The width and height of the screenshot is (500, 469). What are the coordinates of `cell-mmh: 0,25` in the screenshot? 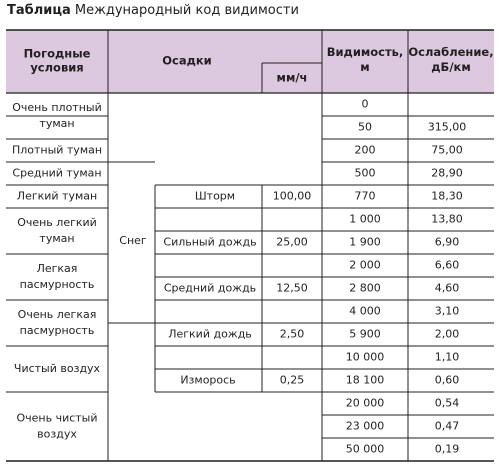 It's located at (292, 380).